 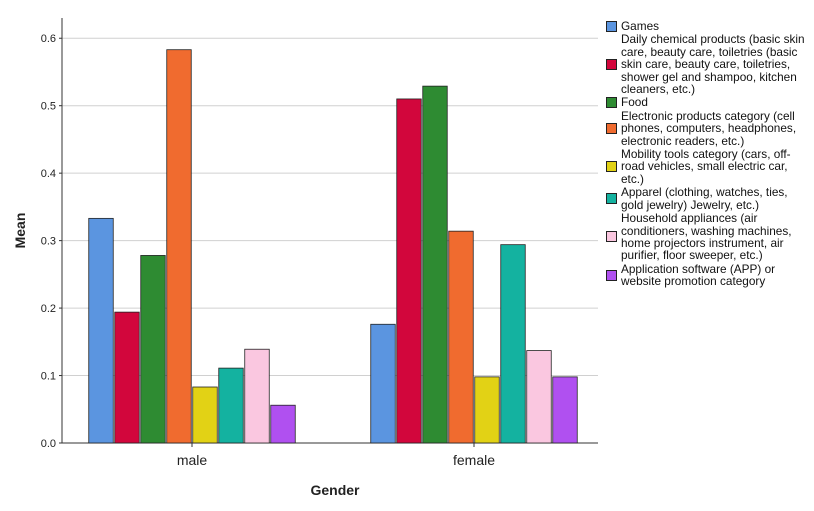 What do you see at coordinates (48, 377) in the screenshot?
I see `y-tick-label: 0.1` at bounding box center [48, 377].